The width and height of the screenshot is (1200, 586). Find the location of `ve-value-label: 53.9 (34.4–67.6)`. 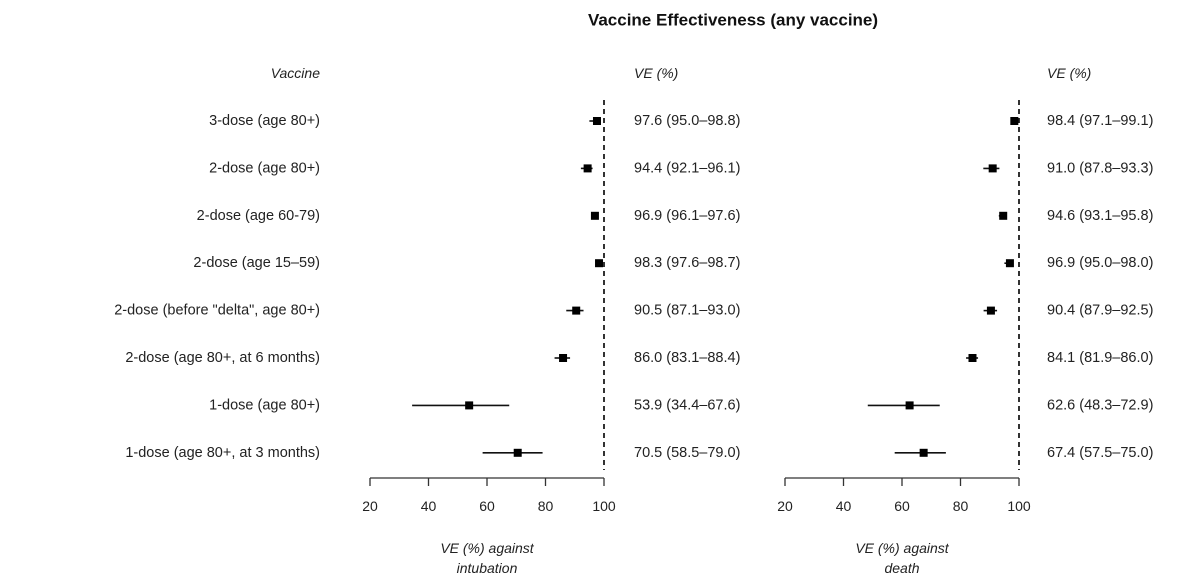

ve-value-label: 53.9 (34.4–67.6) is located at coordinates (687, 405).